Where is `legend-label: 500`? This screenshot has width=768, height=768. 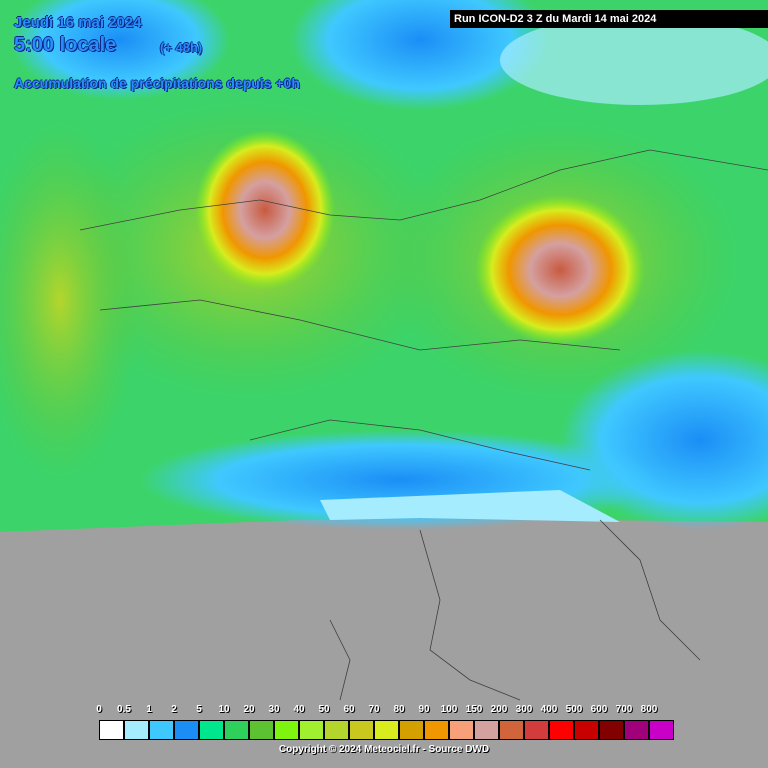
legend-label: 500 is located at coordinates (574, 709).